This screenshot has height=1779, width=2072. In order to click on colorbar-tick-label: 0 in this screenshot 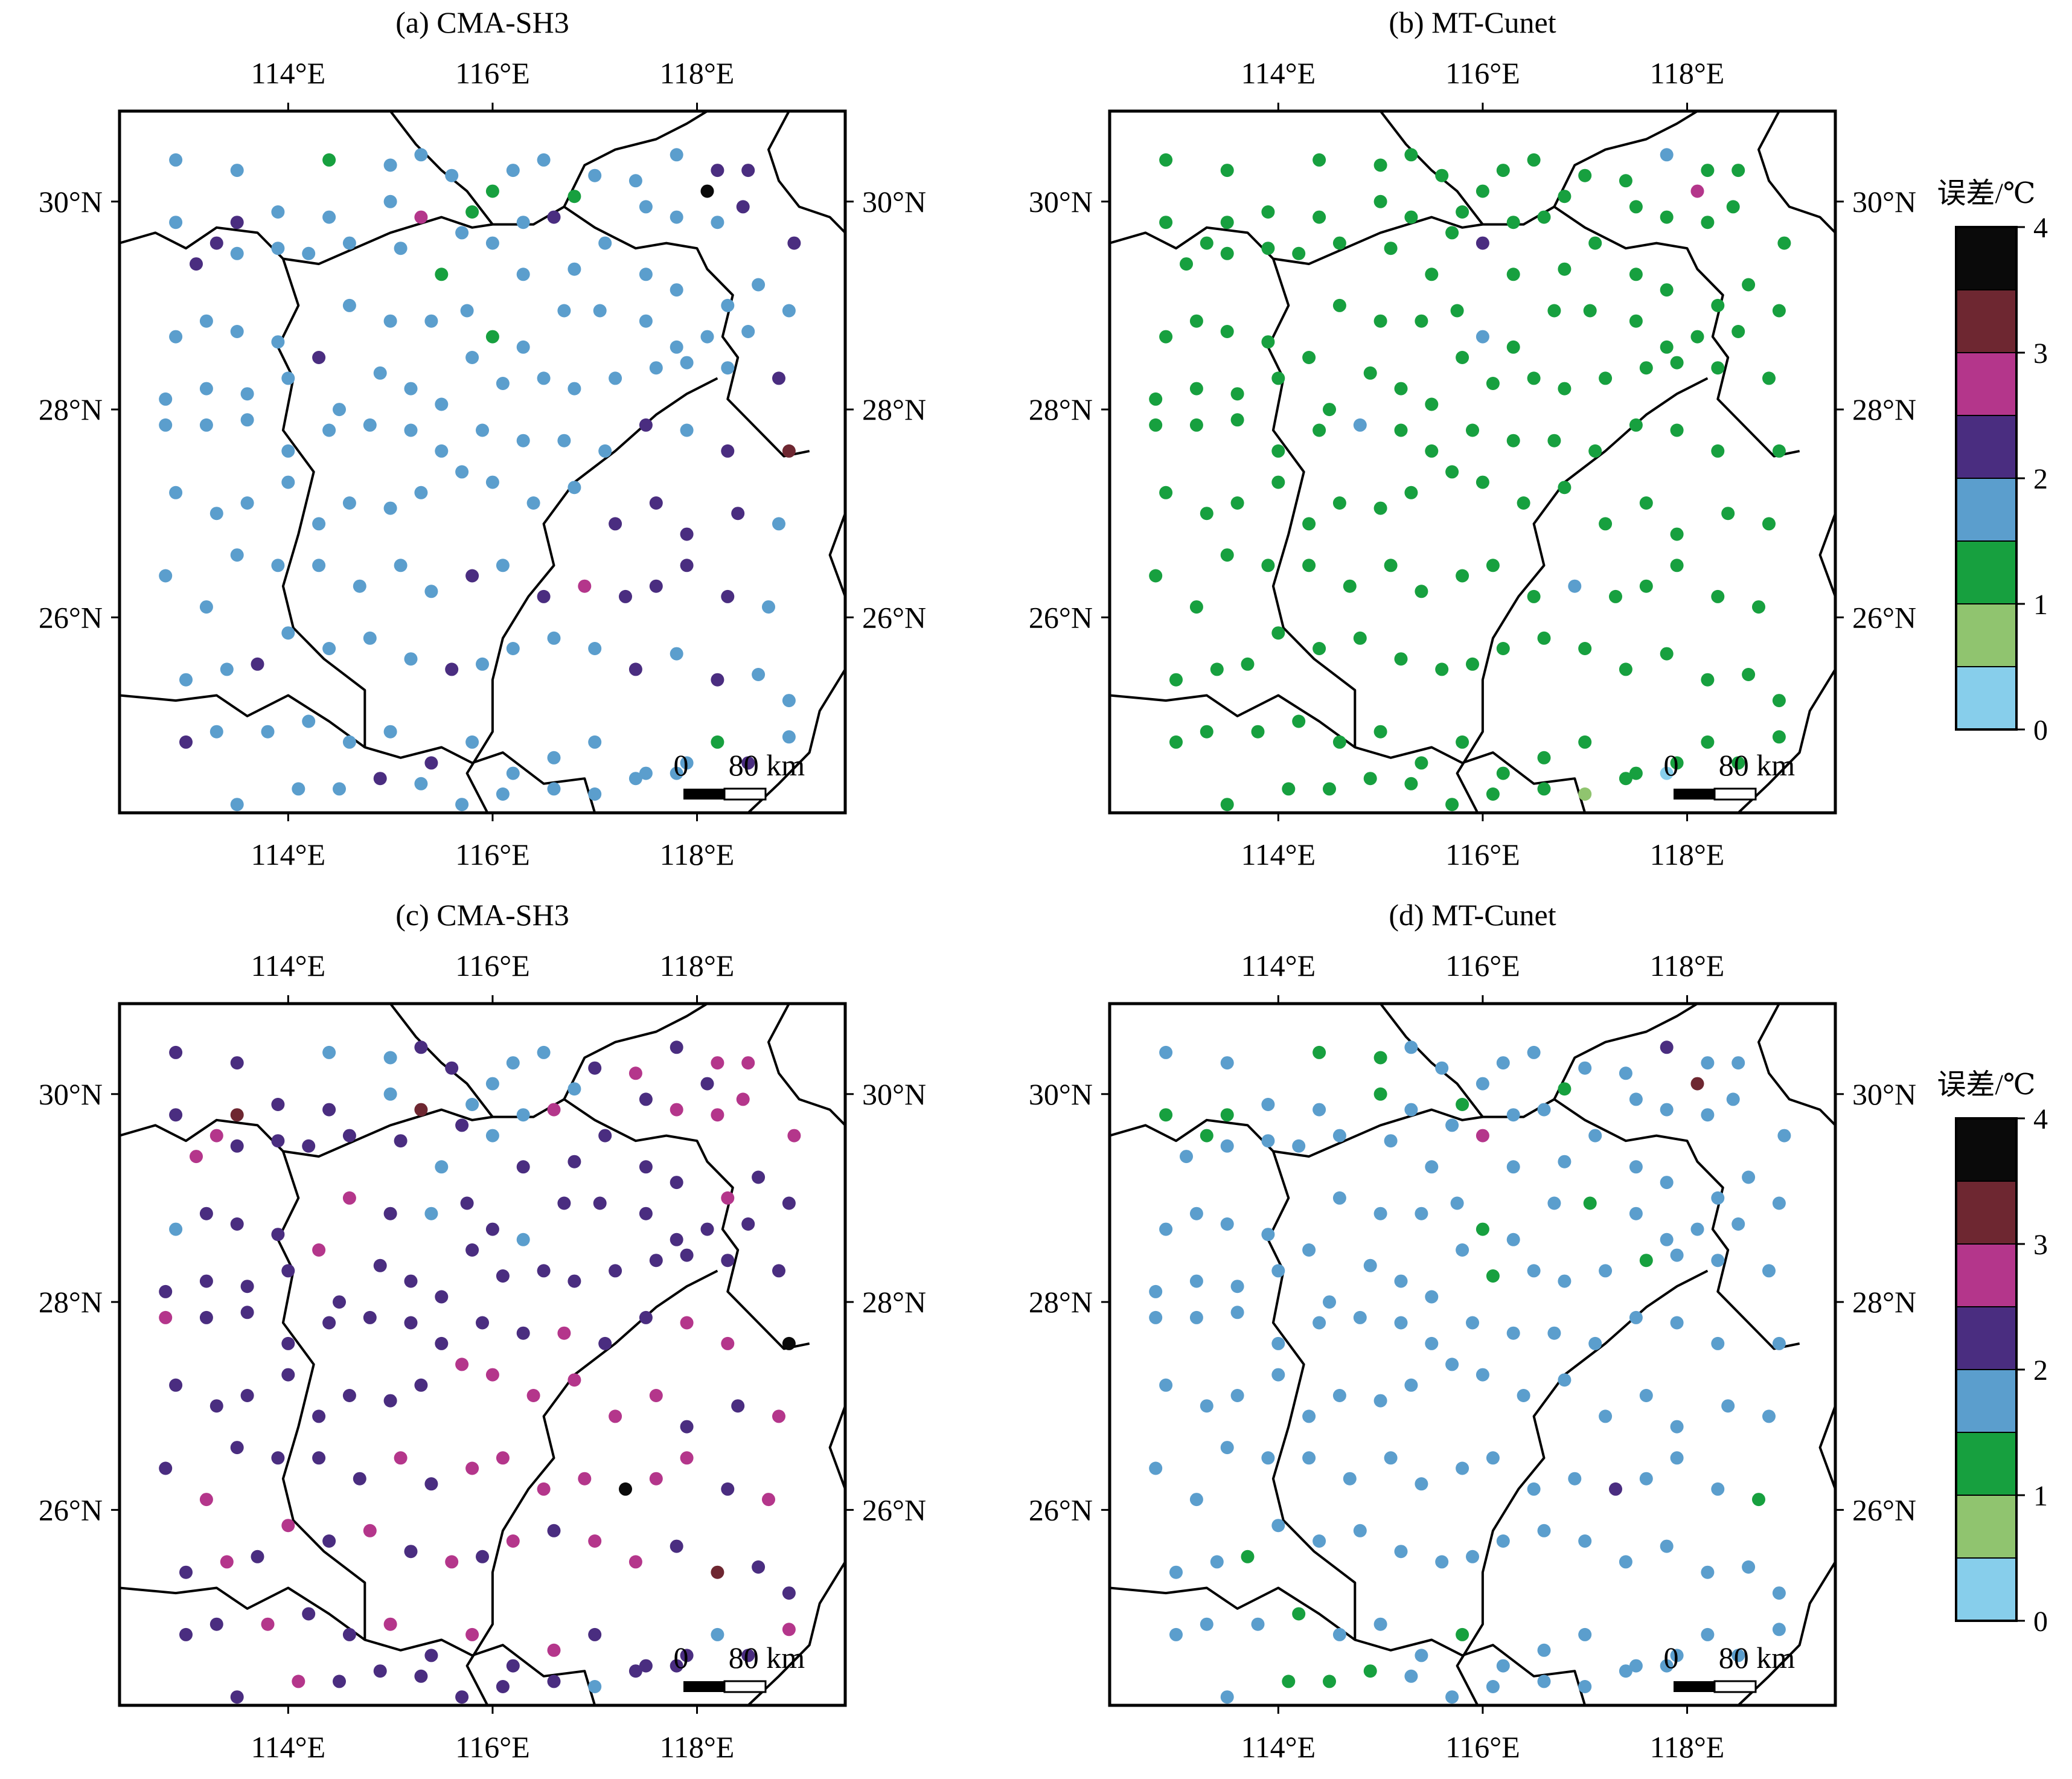, I will do `click(2040, 730)`.